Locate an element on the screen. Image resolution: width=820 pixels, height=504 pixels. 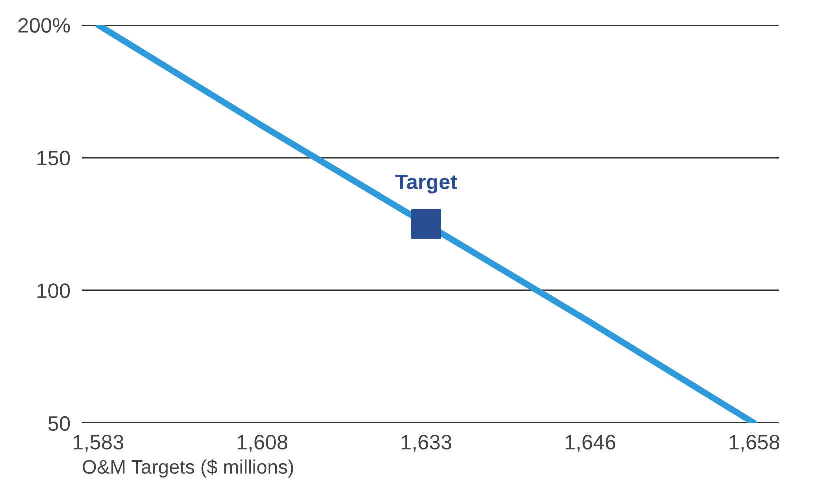
x-tick-label: 1,633 is located at coordinates (427, 443).